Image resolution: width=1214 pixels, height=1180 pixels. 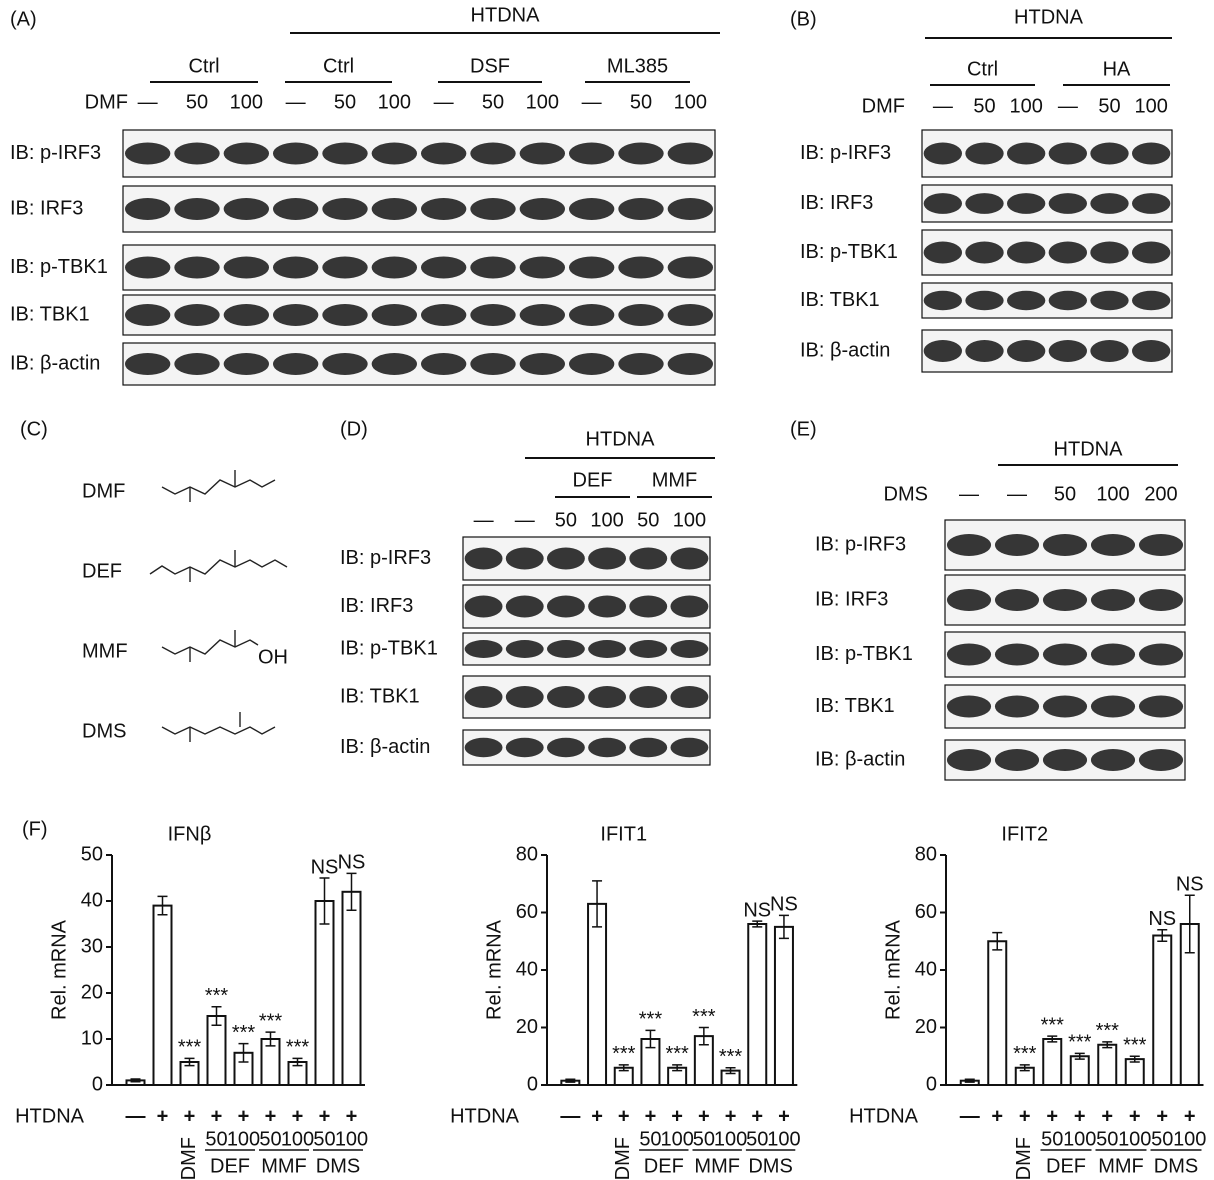 What do you see at coordinates (1117, 69) in the screenshot?
I see `condition-label: HA` at bounding box center [1117, 69].